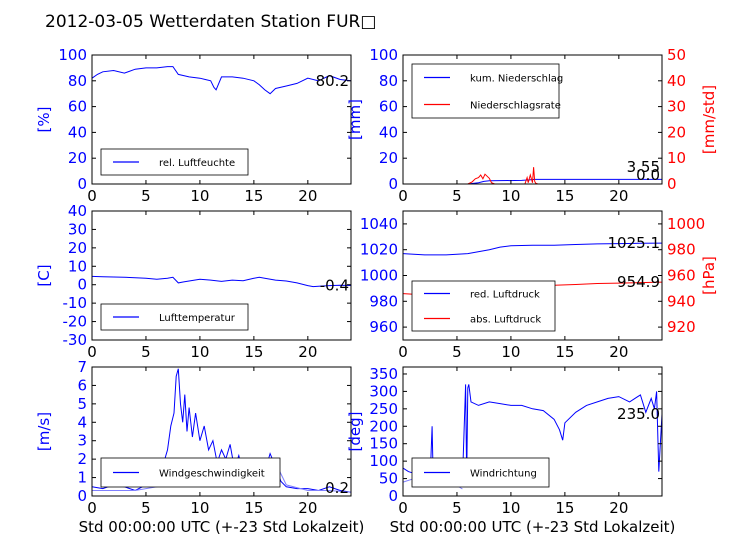  I want to click on precipitation-y2tick-label: 20, so click(676, 132).